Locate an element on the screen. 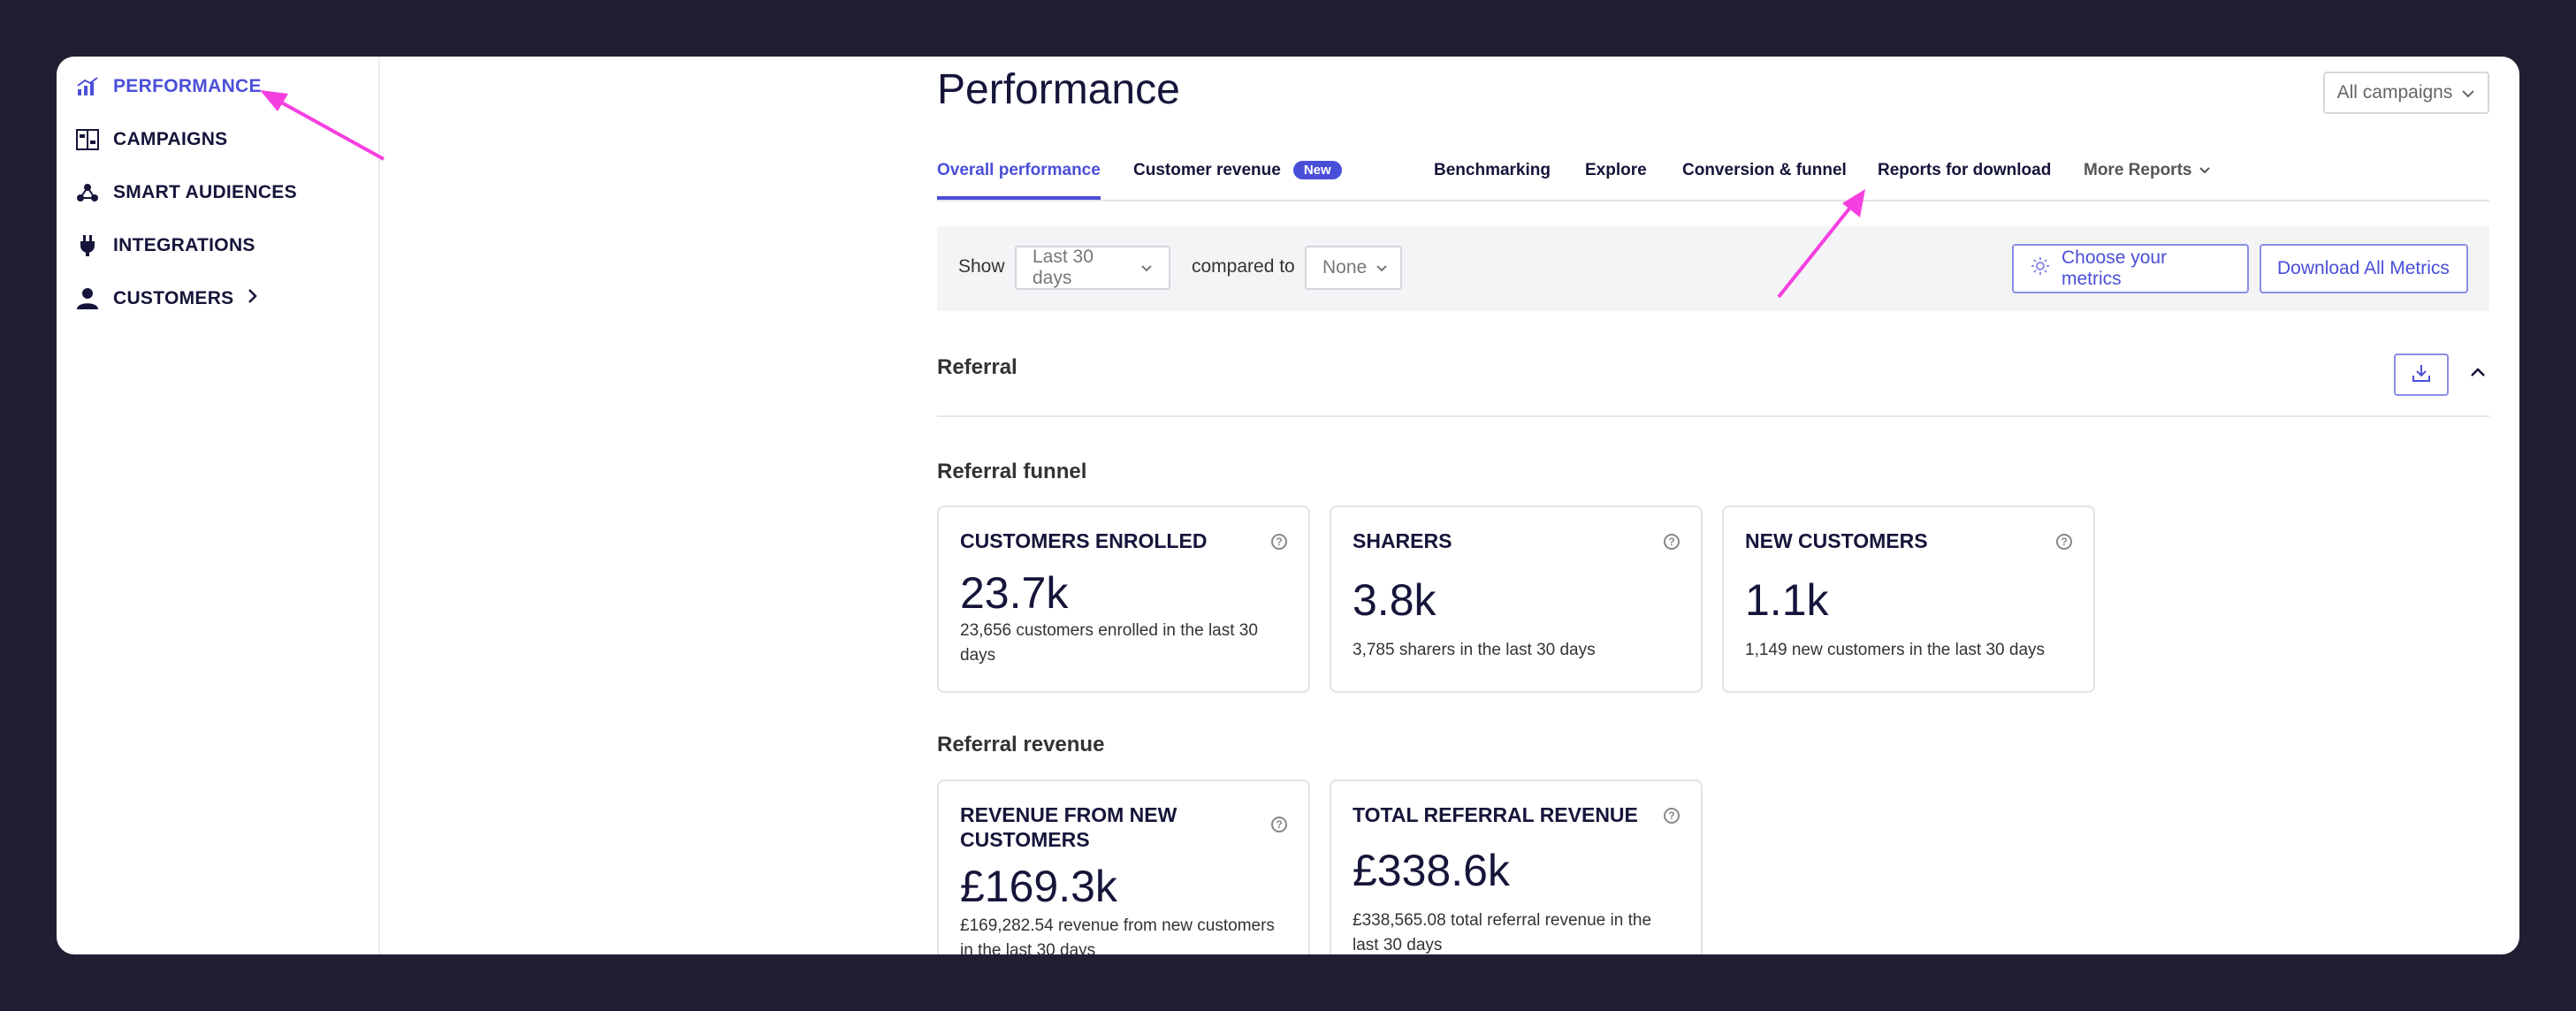  tab-conversion-funnel: Conversion & funnel is located at coordinates (1764, 177).